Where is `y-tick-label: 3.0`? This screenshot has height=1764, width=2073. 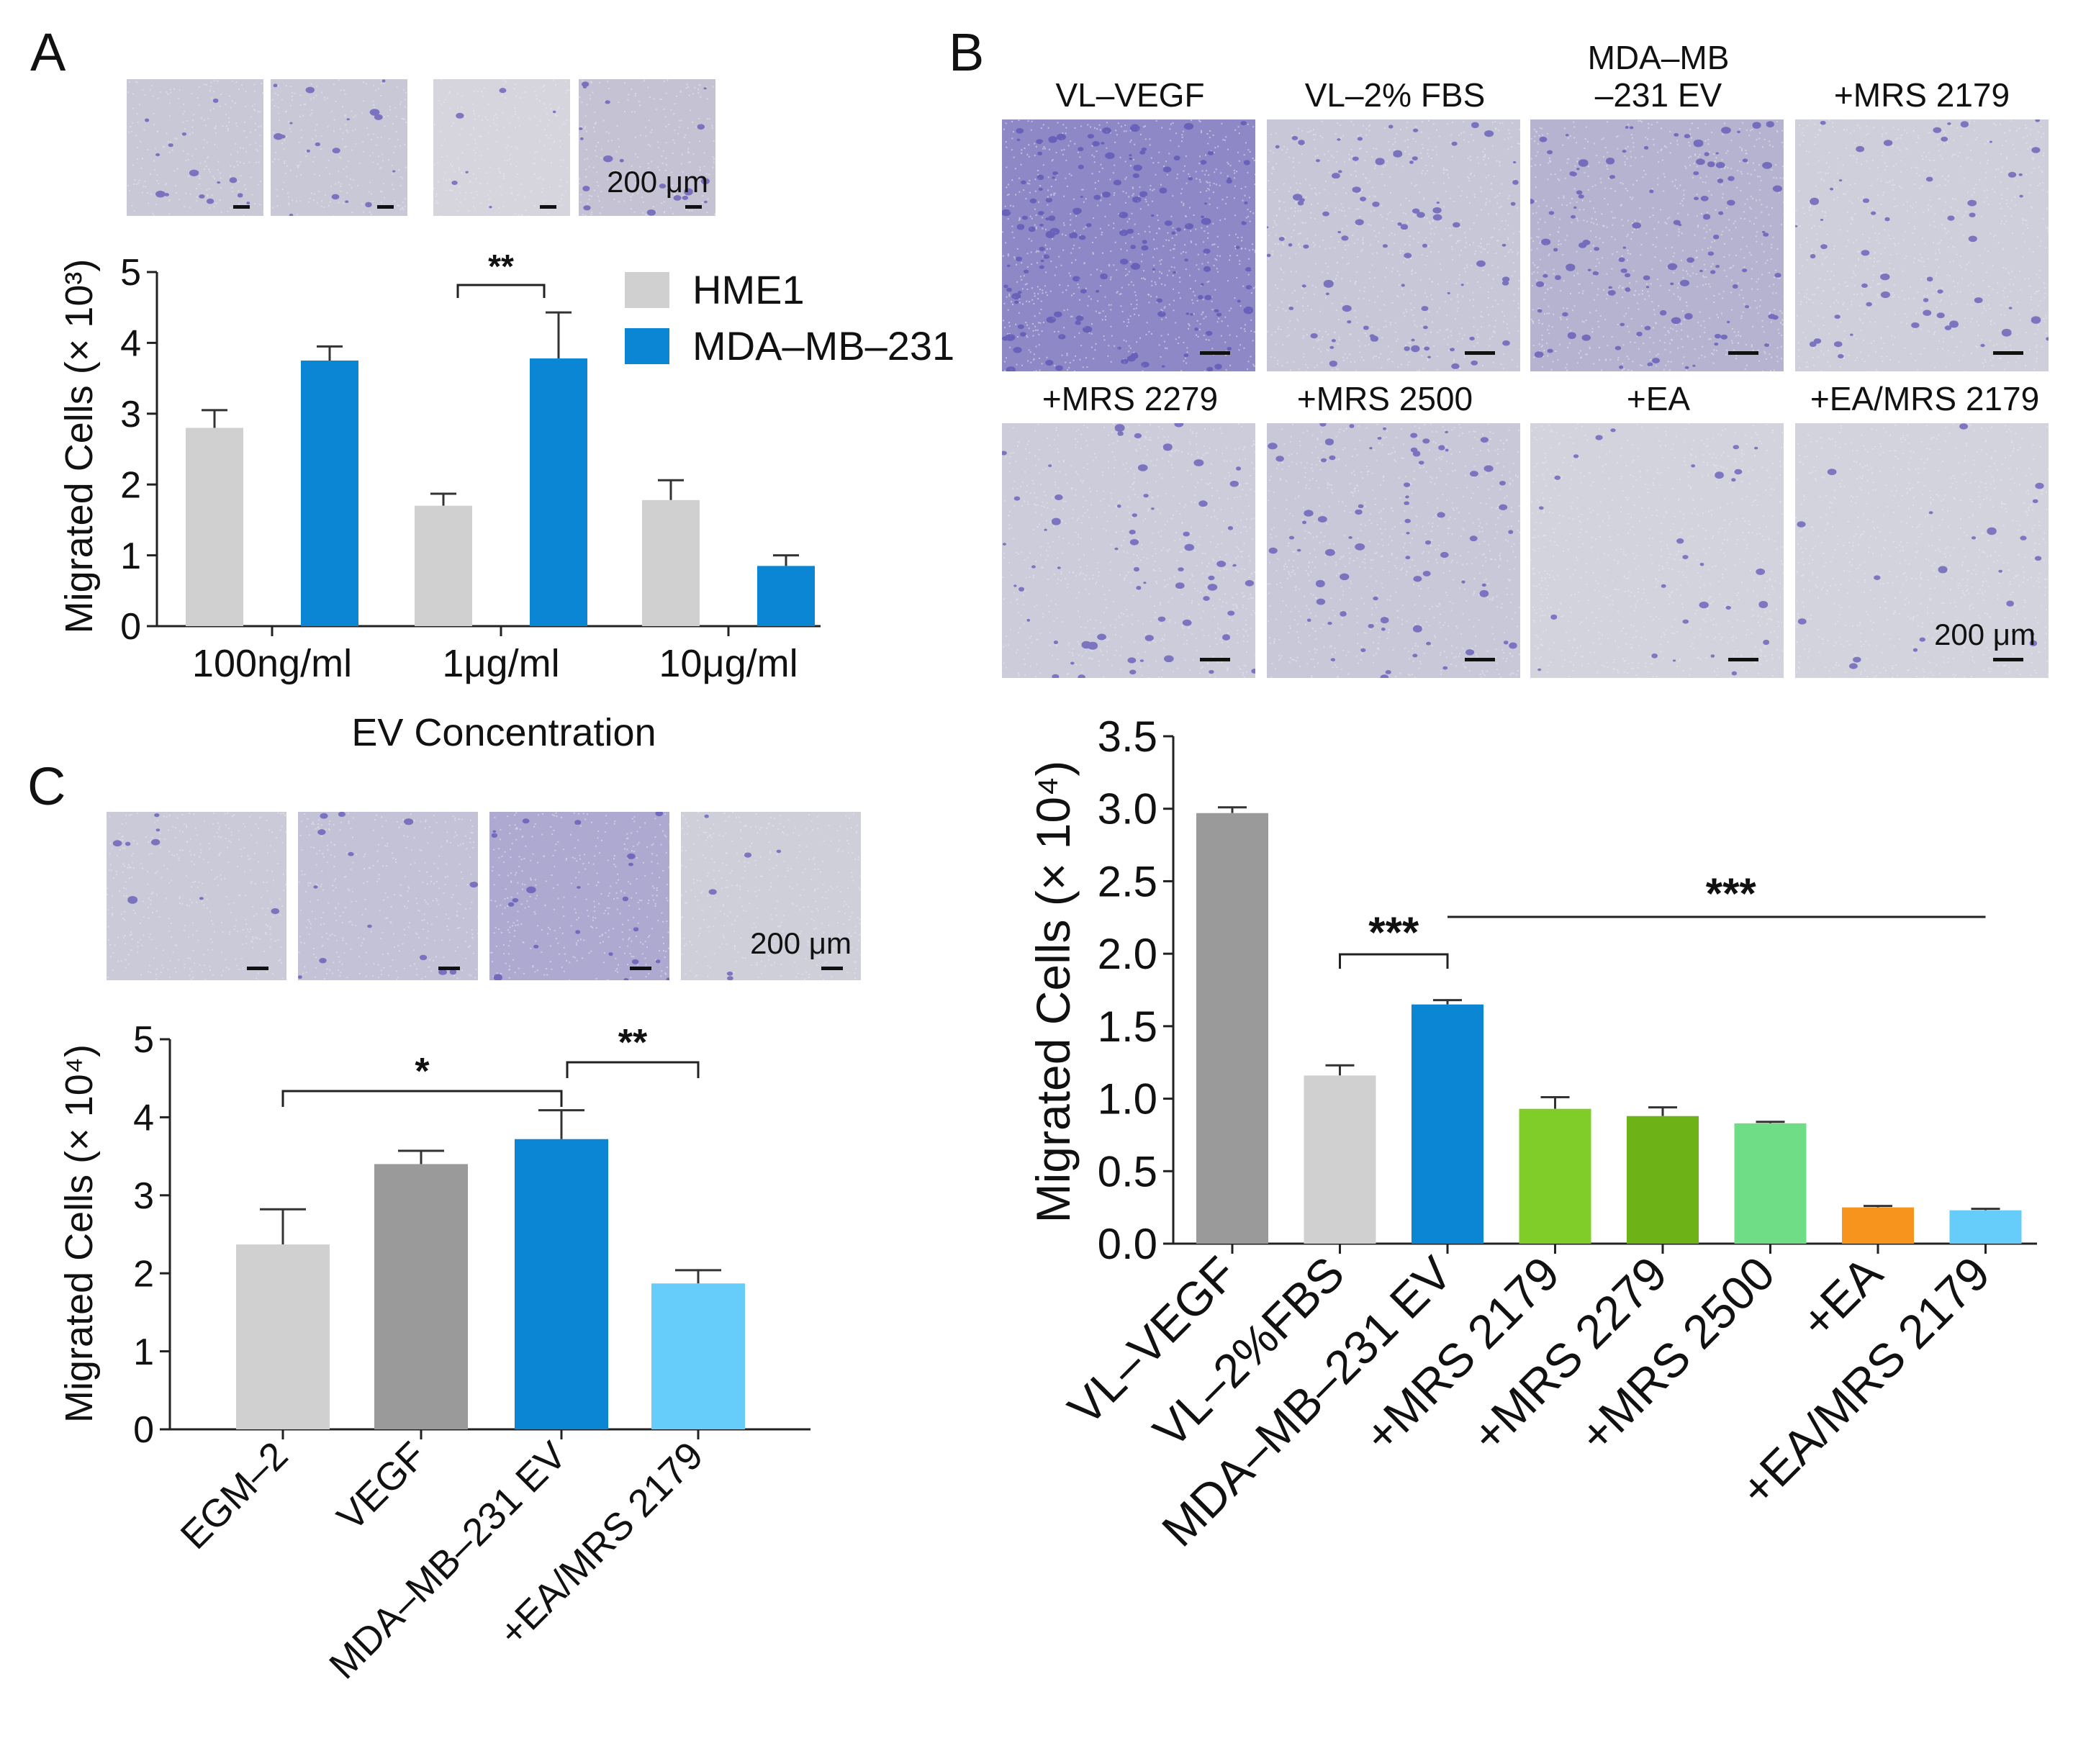
y-tick-label: 3.0 is located at coordinates (1127, 809).